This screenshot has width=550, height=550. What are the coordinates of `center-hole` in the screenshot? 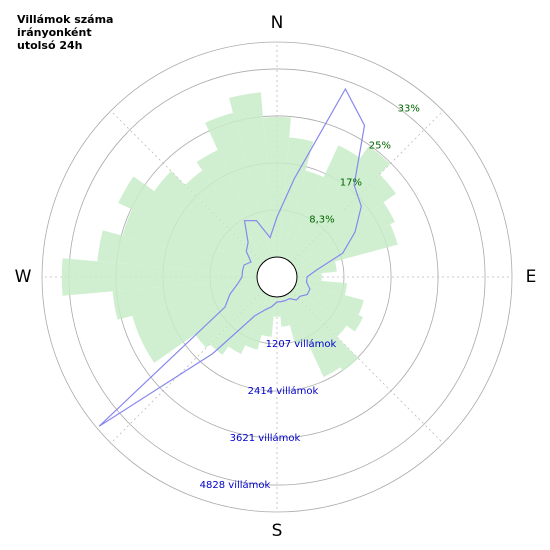 It's located at (277, 277).